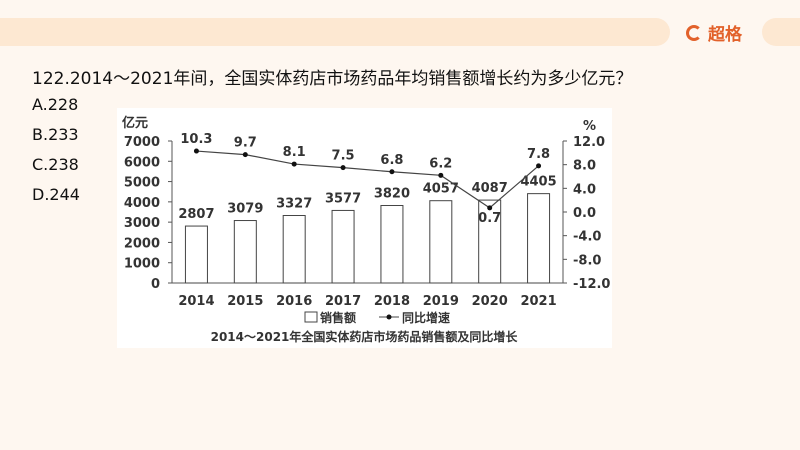 Image resolution: width=800 pixels, height=450 pixels. Describe the element at coordinates (135, 123) in the screenshot. I see `left-axis-unit: 亿元` at that location.